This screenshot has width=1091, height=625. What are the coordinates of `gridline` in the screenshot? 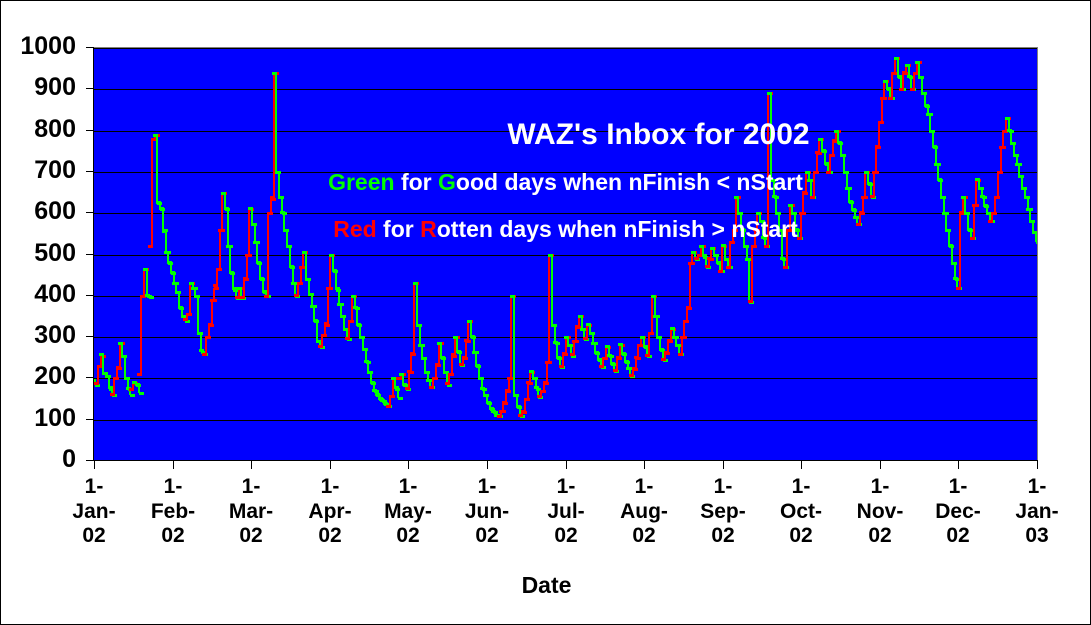 It's located at (565, 378).